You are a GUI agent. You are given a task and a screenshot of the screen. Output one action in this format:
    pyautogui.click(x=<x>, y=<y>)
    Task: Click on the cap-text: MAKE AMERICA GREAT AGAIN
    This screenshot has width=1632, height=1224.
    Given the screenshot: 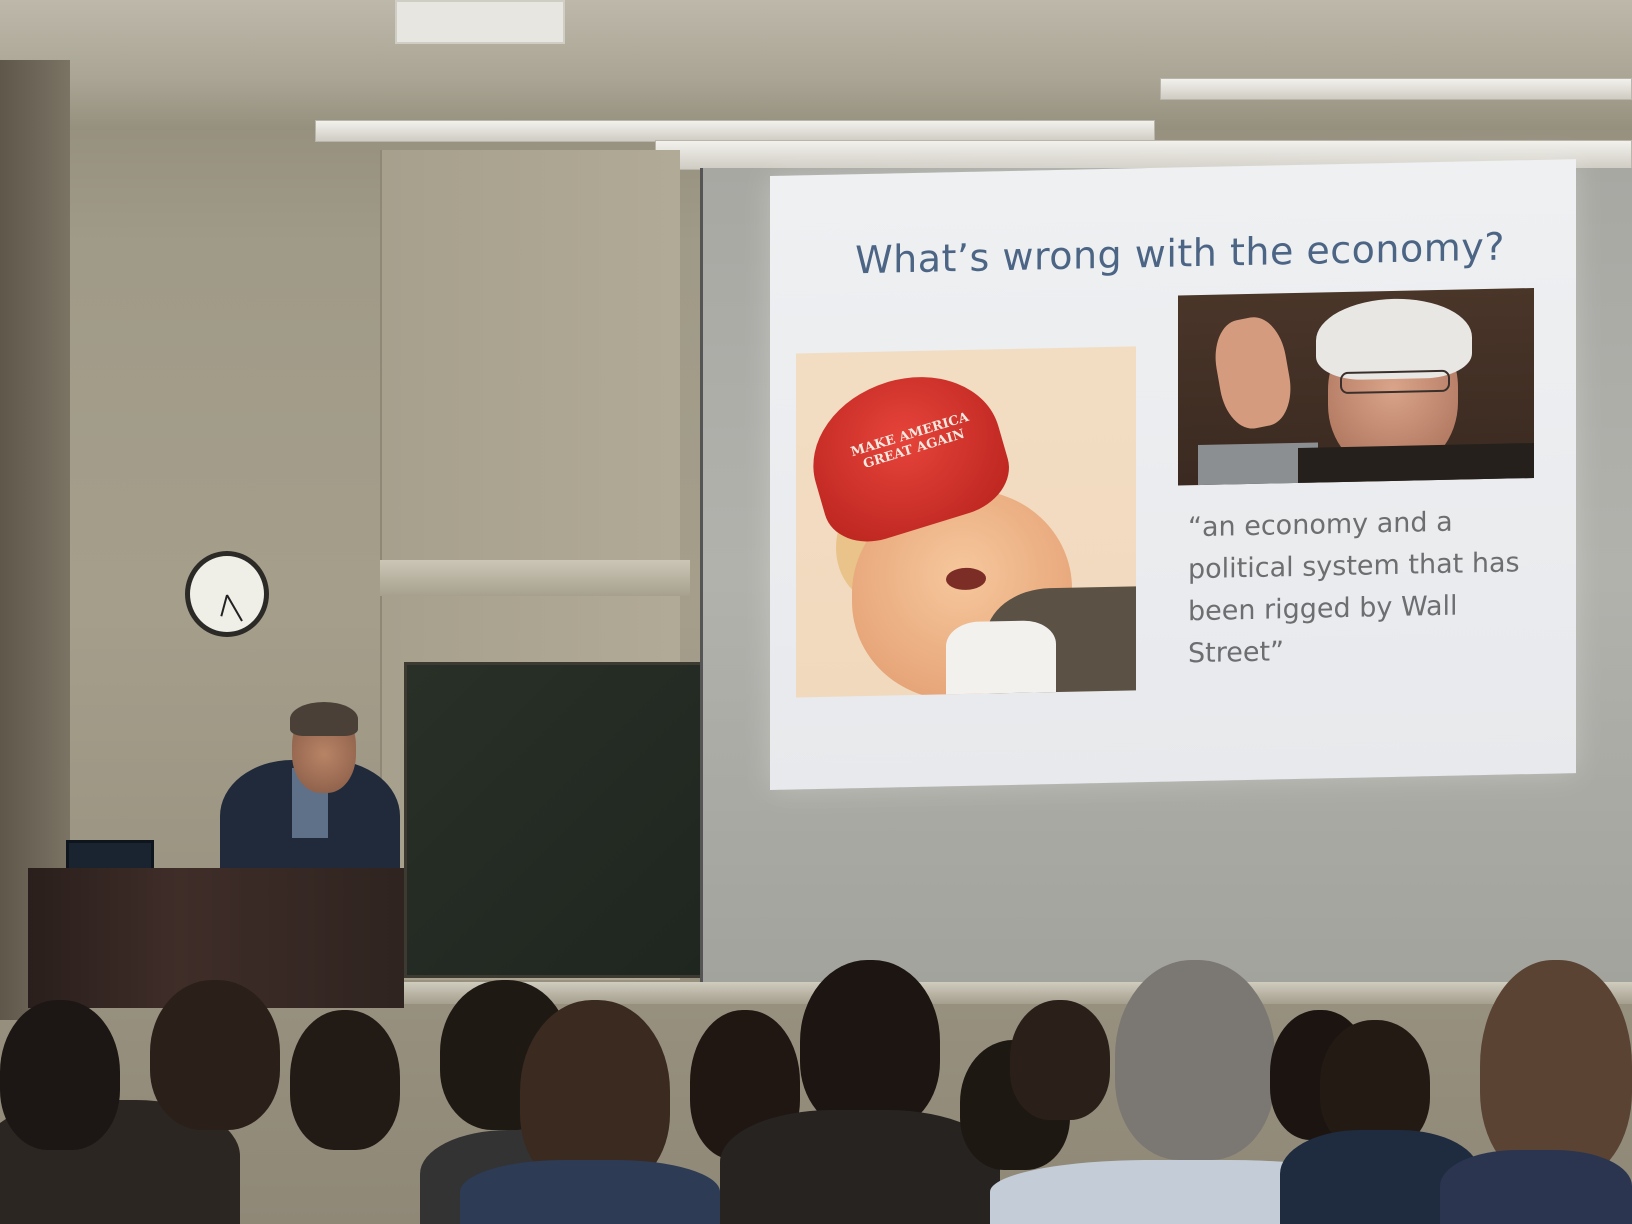 What is the action you would take?
    pyautogui.click(x=912, y=442)
    